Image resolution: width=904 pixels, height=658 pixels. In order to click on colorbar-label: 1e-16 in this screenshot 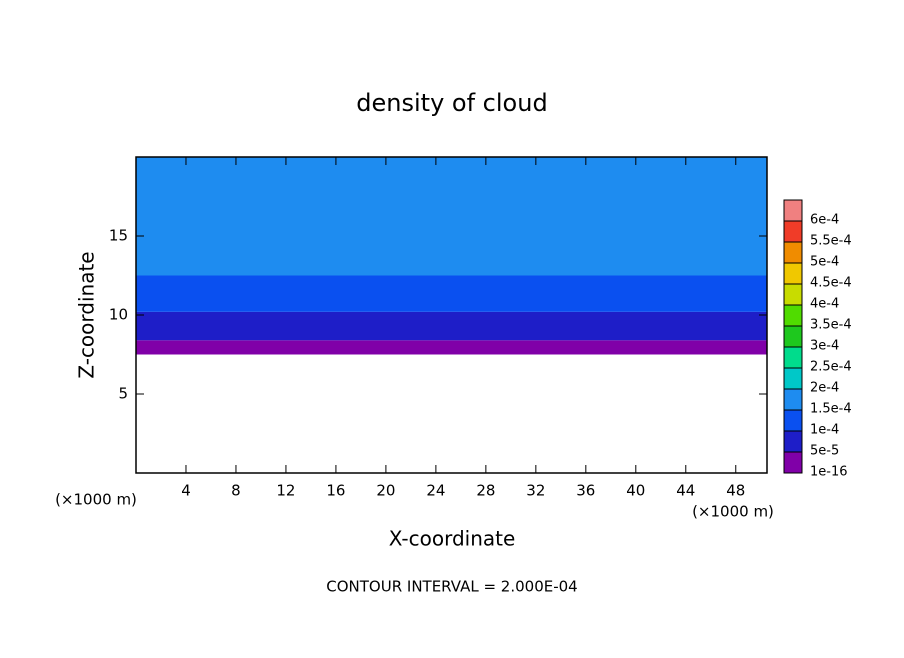, I will do `click(829, 472)`.